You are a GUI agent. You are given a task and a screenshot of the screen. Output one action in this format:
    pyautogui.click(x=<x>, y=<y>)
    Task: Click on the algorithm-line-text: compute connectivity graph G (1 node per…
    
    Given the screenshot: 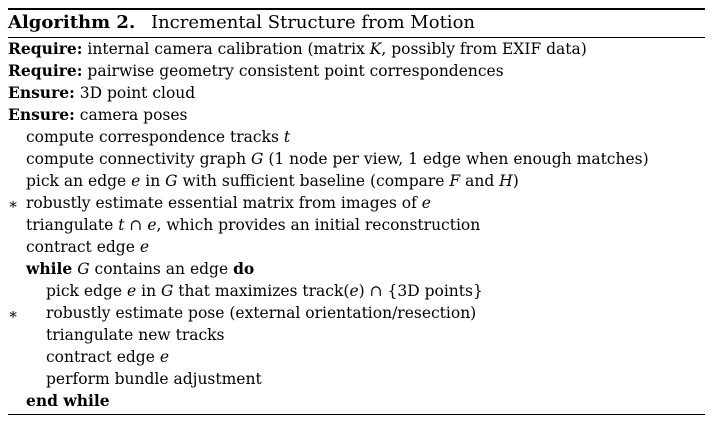 What is the action you would take?
    pyautogui.click(x=337, y=159)
    